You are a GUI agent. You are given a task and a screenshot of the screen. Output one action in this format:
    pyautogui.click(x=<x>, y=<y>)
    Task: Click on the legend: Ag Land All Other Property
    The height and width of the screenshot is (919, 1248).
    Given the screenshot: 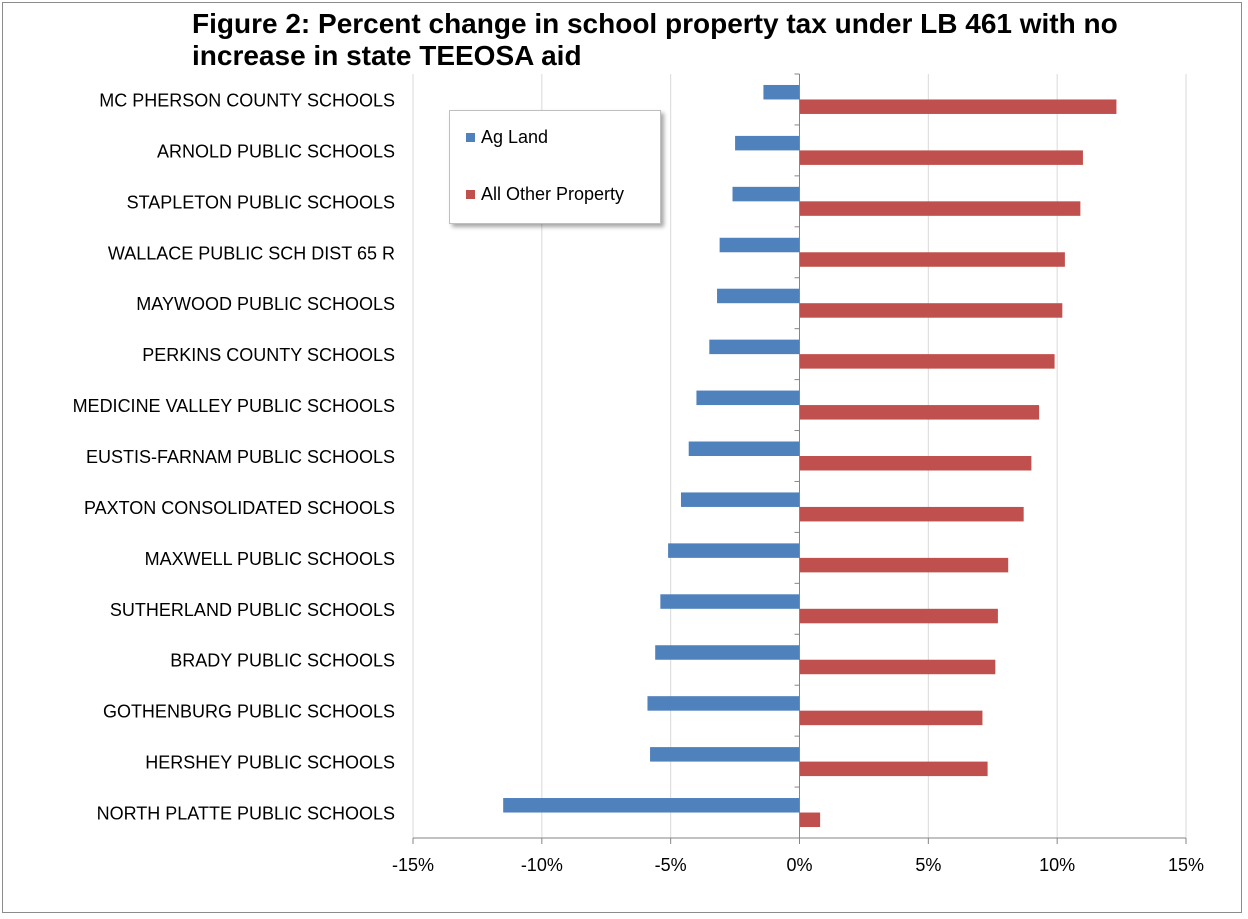 What is the action you would take?
    pyautogui.click(x=555, y=167)
    